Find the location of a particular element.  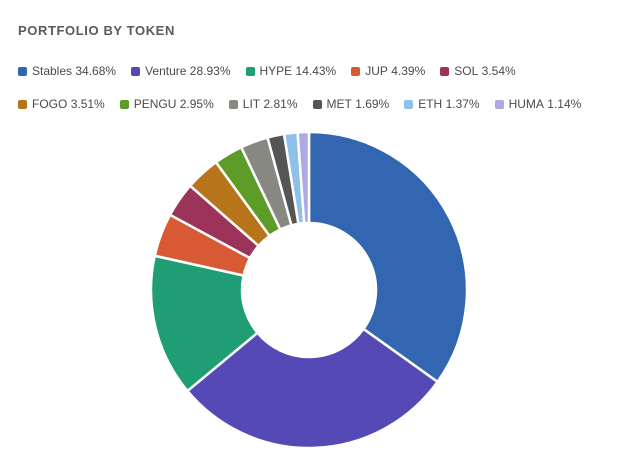

legend-item-hype: HYPE 14.43% is located at coordinates (291, 71).